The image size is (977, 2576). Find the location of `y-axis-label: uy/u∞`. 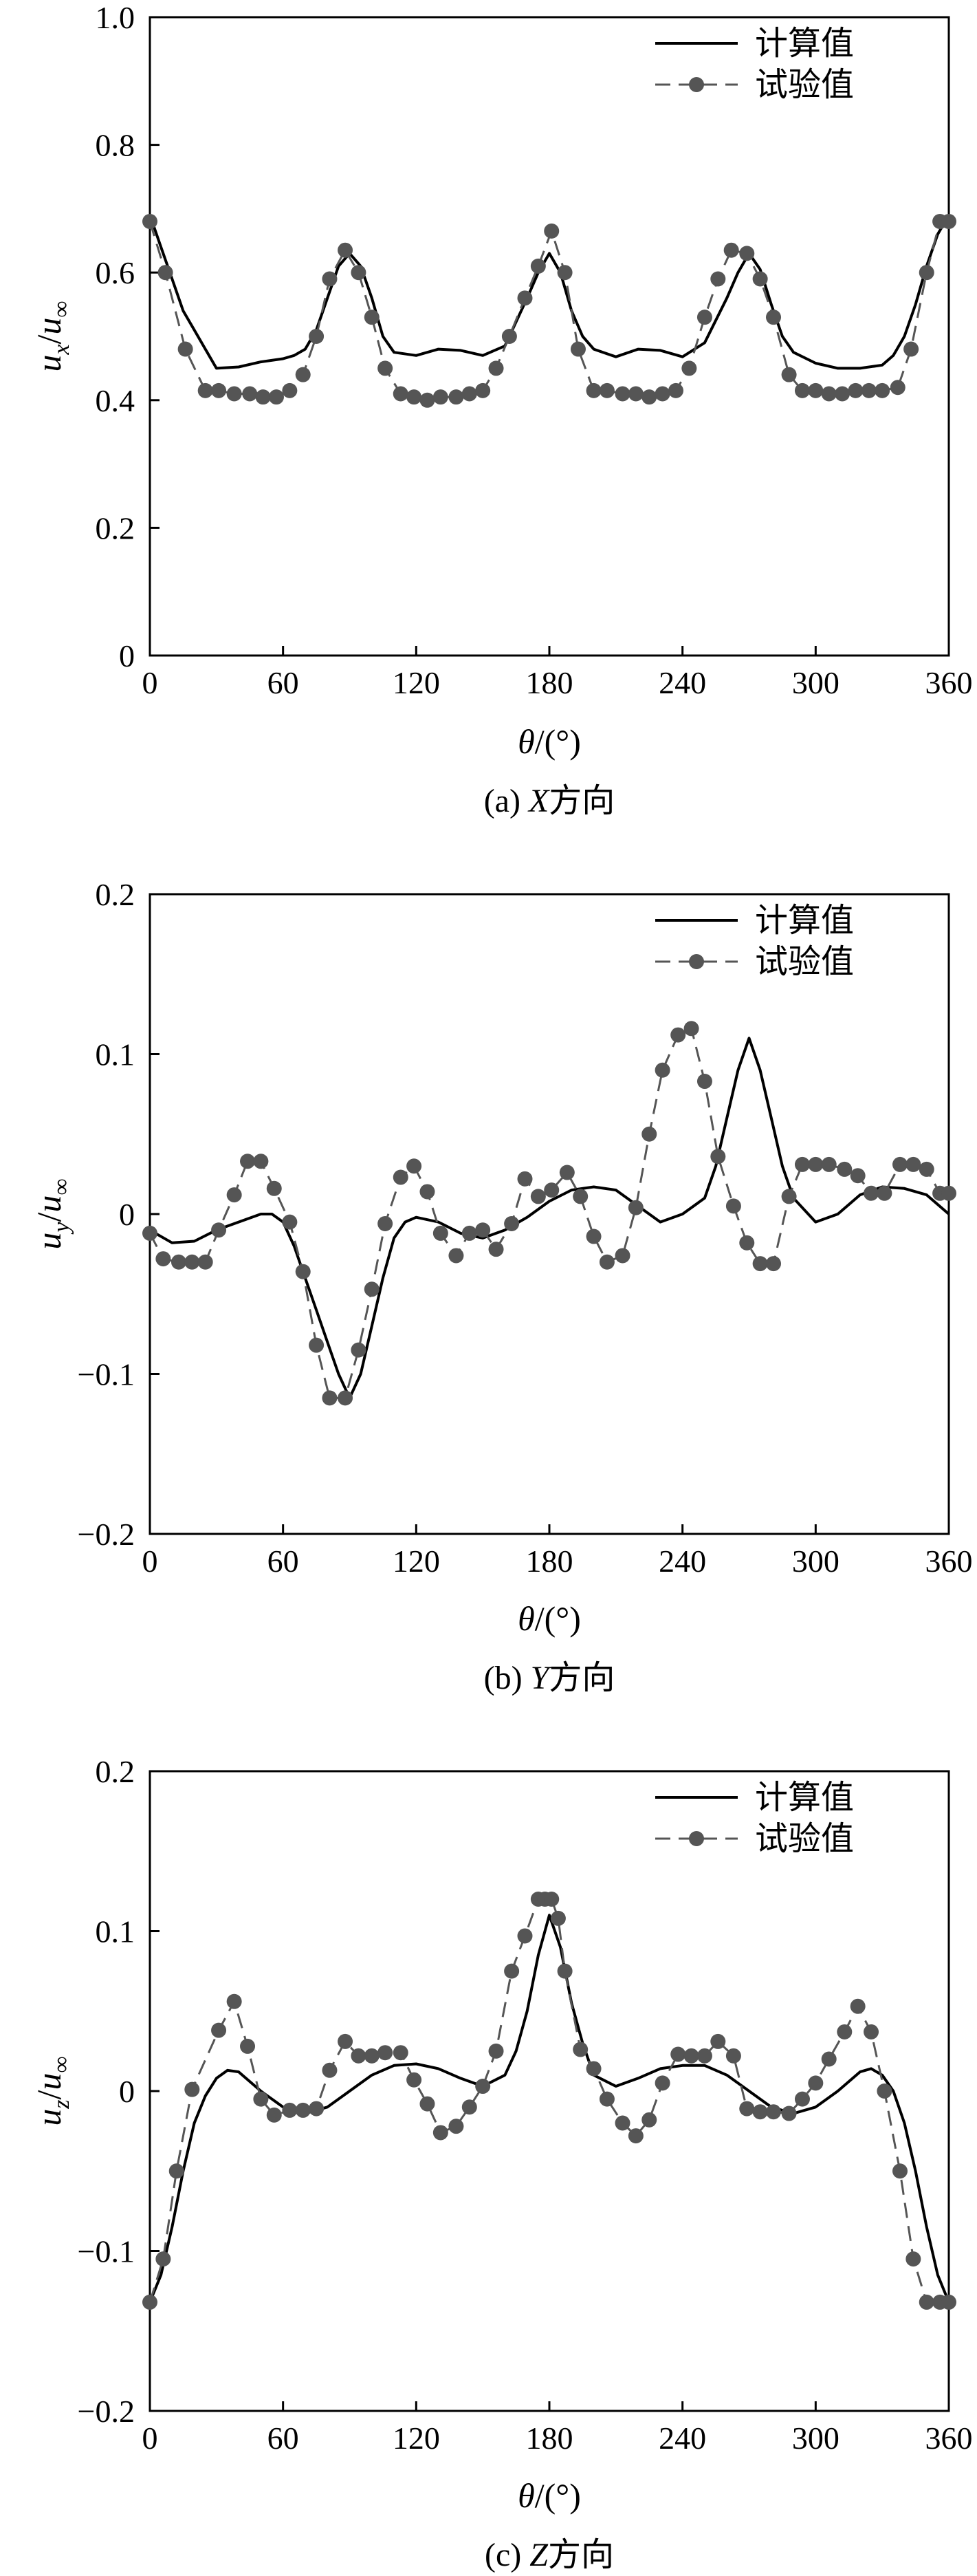

y-axis-label: uy/u∞ is located at coordinates (52, 1213).